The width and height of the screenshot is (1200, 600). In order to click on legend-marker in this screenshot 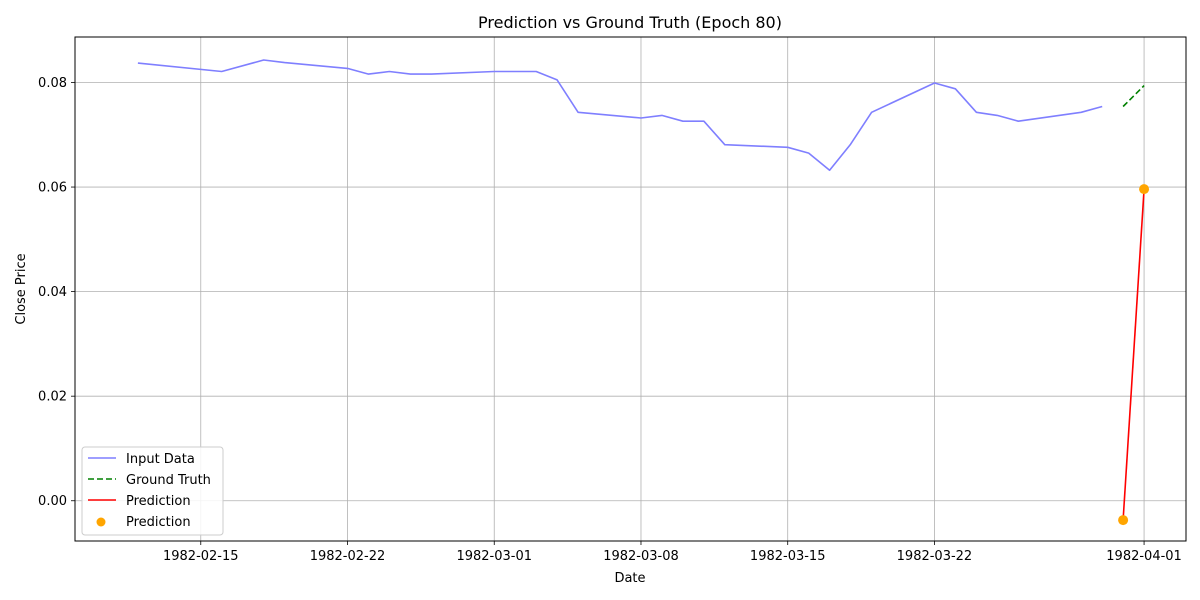, I will do `click(101, 522)`.